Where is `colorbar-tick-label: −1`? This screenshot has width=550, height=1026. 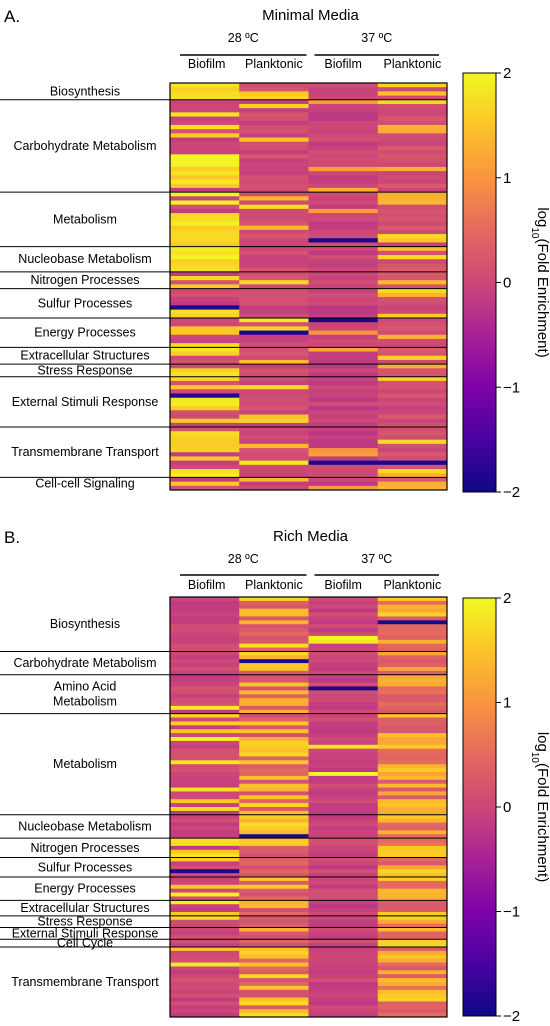
colorbar-tick-label: −1 is located at coordinates (511, 387).